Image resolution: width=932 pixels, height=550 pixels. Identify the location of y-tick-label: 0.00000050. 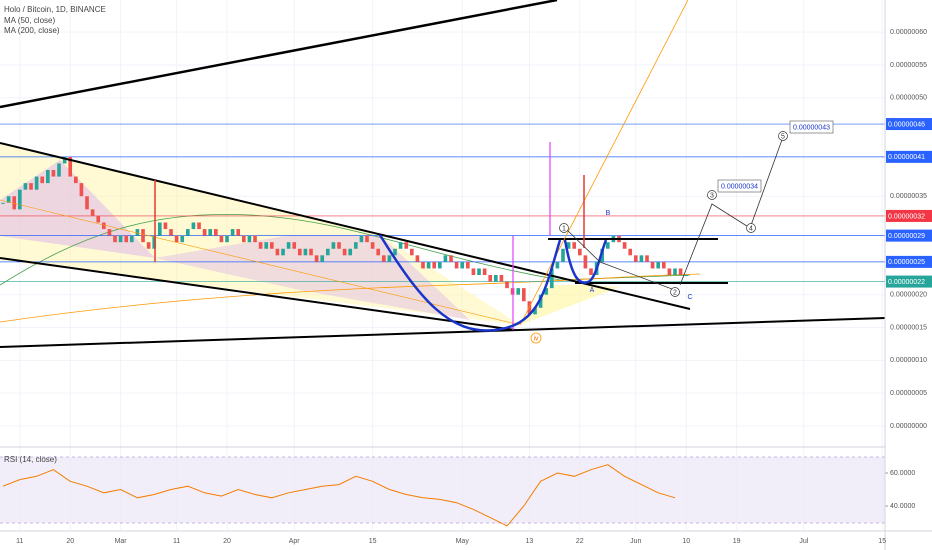
(908, 98).